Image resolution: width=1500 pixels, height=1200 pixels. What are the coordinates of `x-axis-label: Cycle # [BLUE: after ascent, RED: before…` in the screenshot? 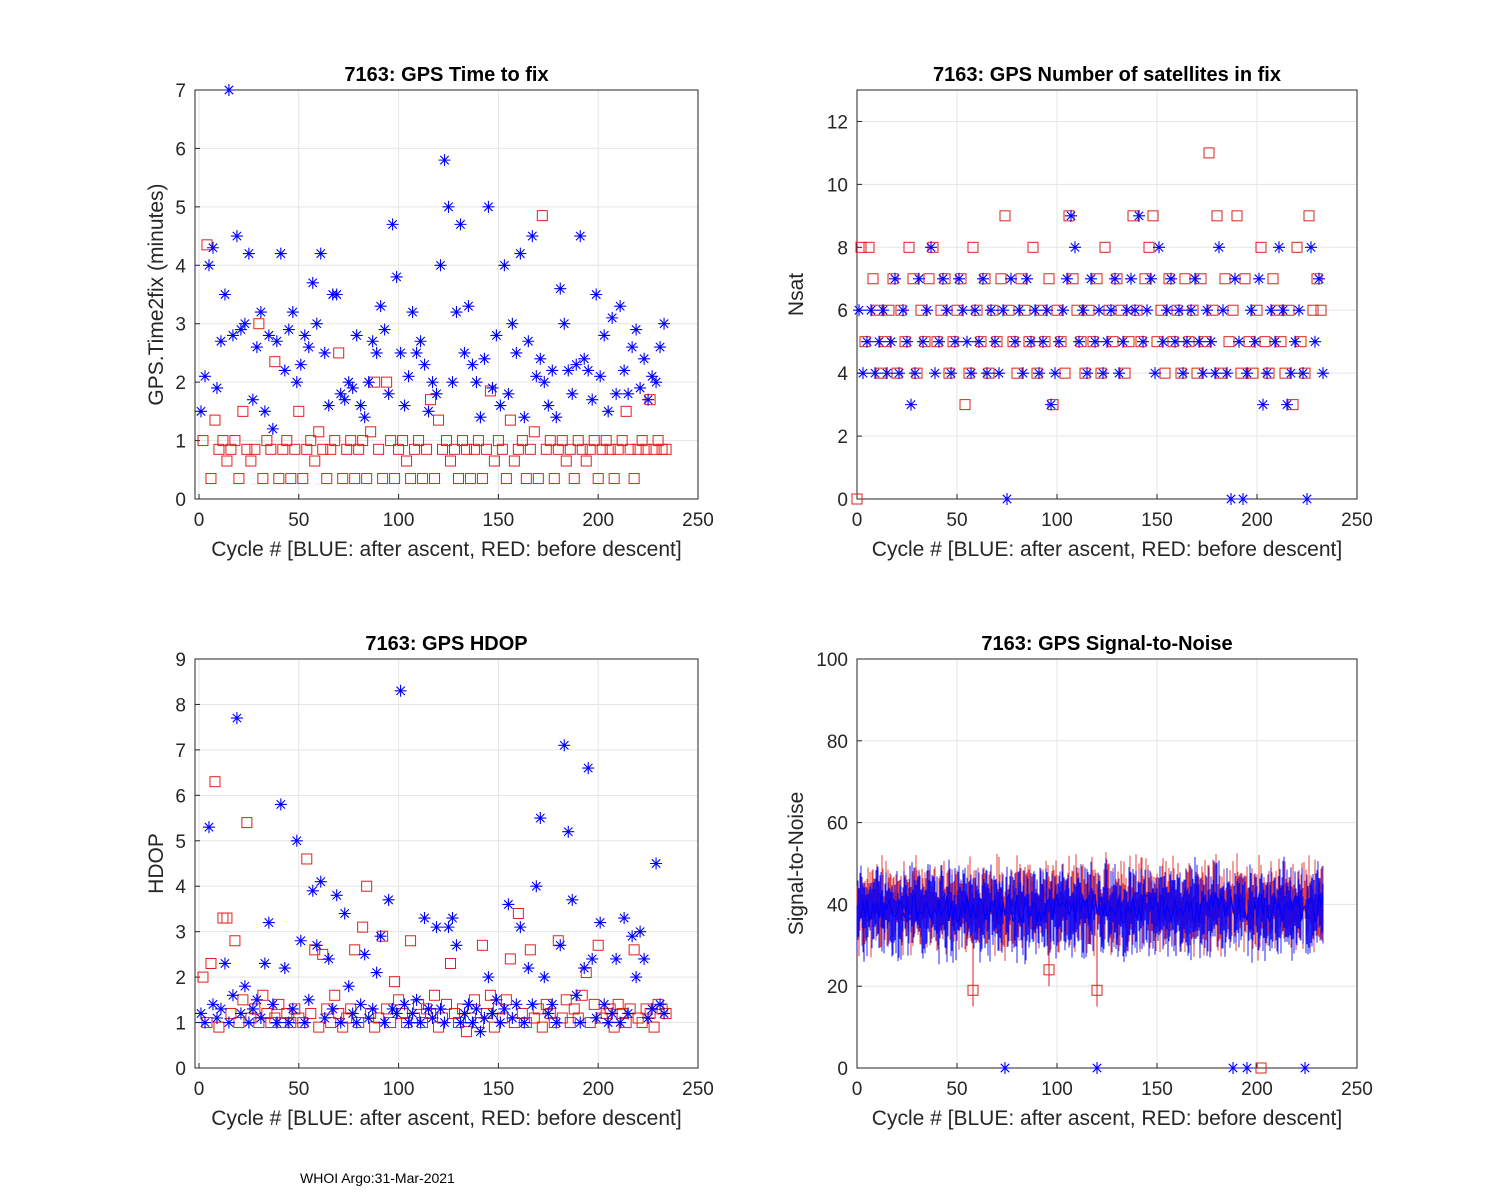 It's located at (1107, 549).